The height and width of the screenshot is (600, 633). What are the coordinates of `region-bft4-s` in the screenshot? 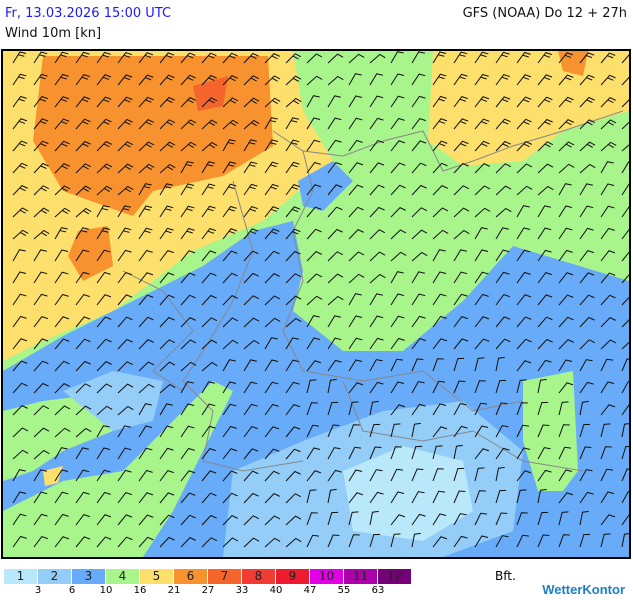 It's located at (118, 469).